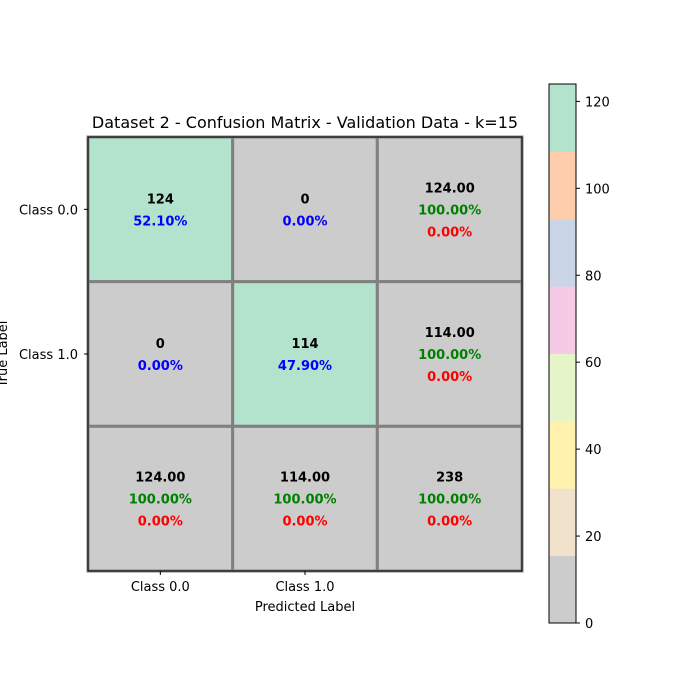  I want to click on cell-label-2-0-1: 100.00%, so click(160, 500).